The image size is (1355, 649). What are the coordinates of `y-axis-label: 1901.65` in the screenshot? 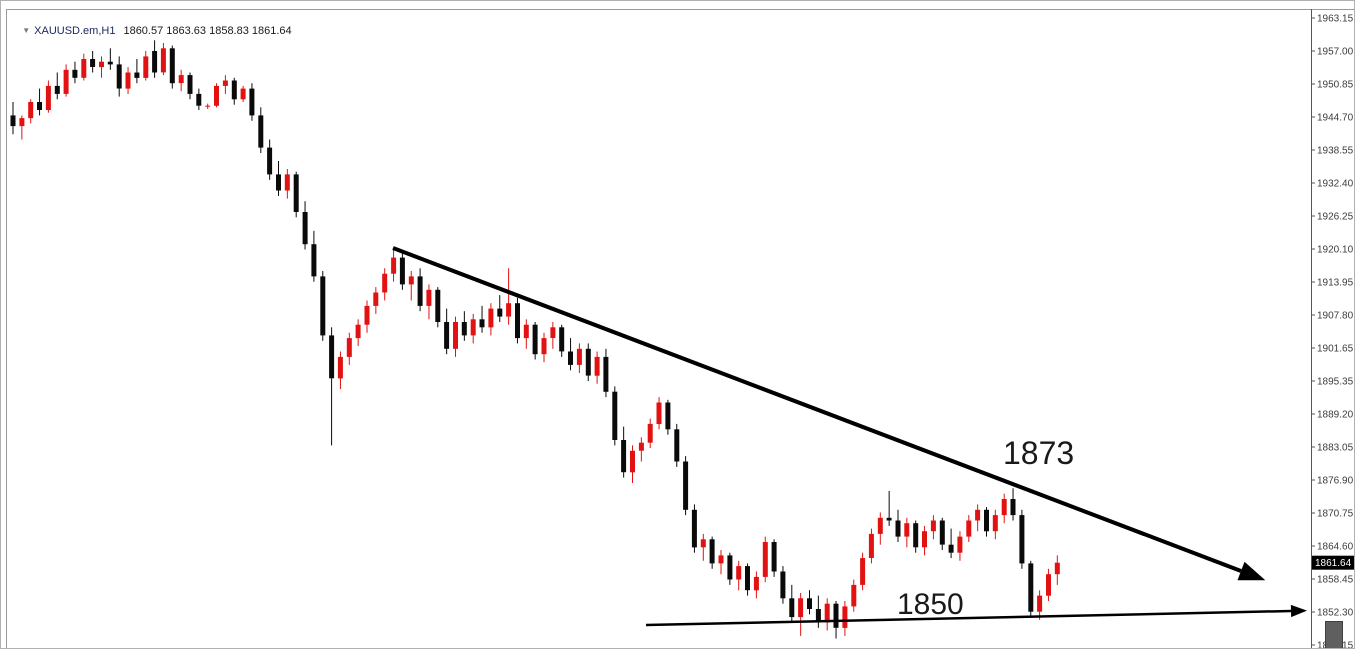 It's located at (1335, 349).